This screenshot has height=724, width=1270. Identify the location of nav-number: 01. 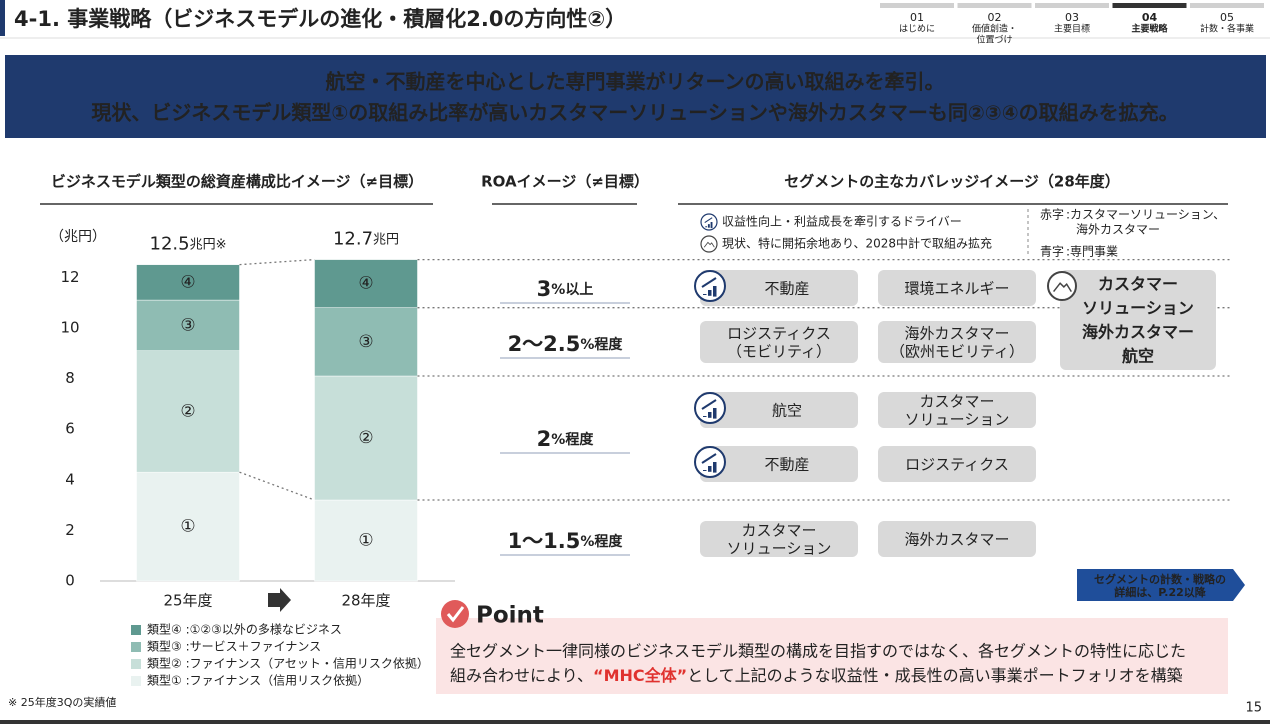
(917, 17).